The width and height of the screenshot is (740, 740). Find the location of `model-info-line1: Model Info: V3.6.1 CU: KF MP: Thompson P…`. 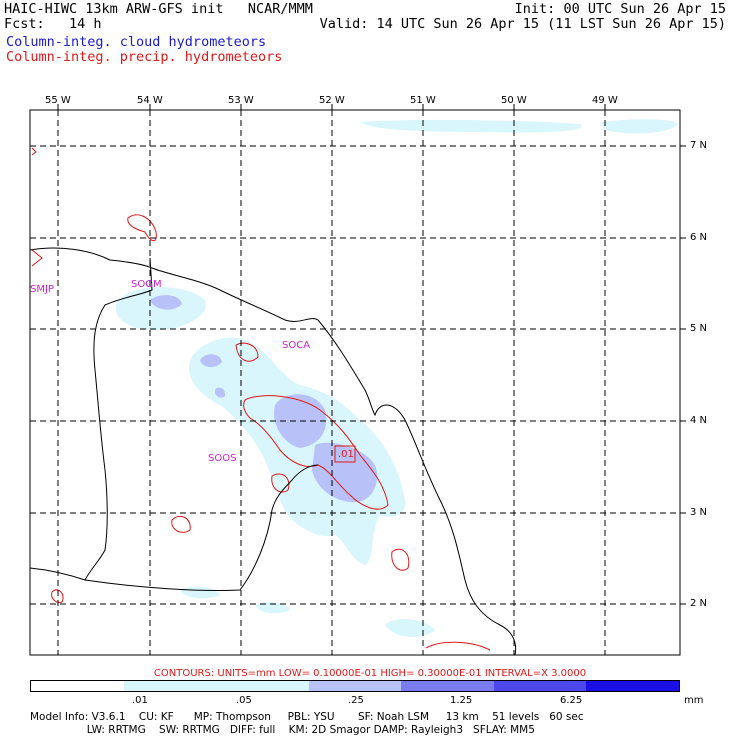

model-info-line1: Model Info: V3.6.1 CU: KF MP: Thompson P… is located at coordinates (307, 717).